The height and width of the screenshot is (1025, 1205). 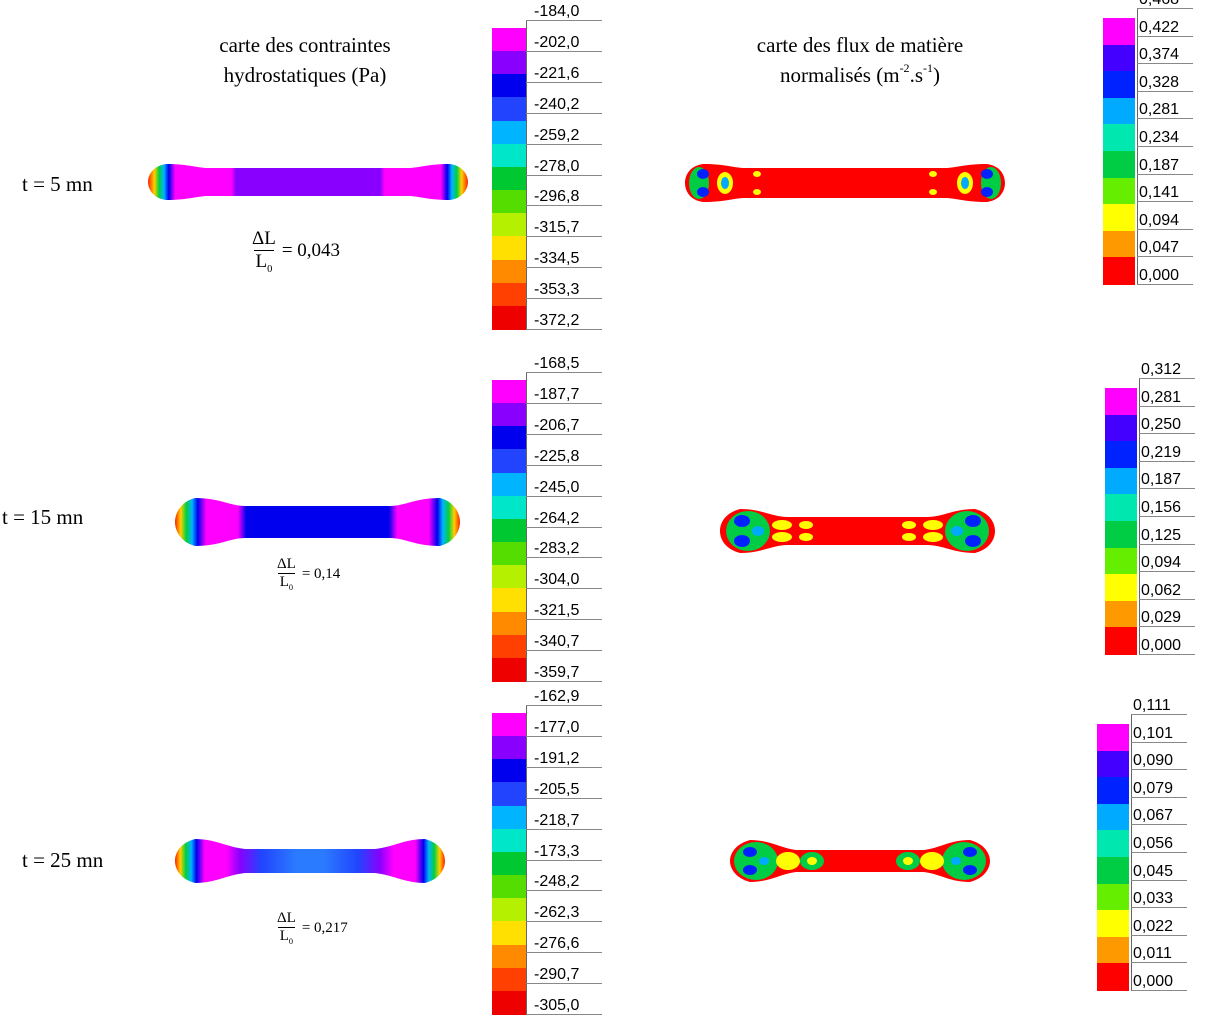 What do you see at coordinates (845, 183) in the screenshot?
I see `flux-specimen-row1` at bounding box center [845, 183].